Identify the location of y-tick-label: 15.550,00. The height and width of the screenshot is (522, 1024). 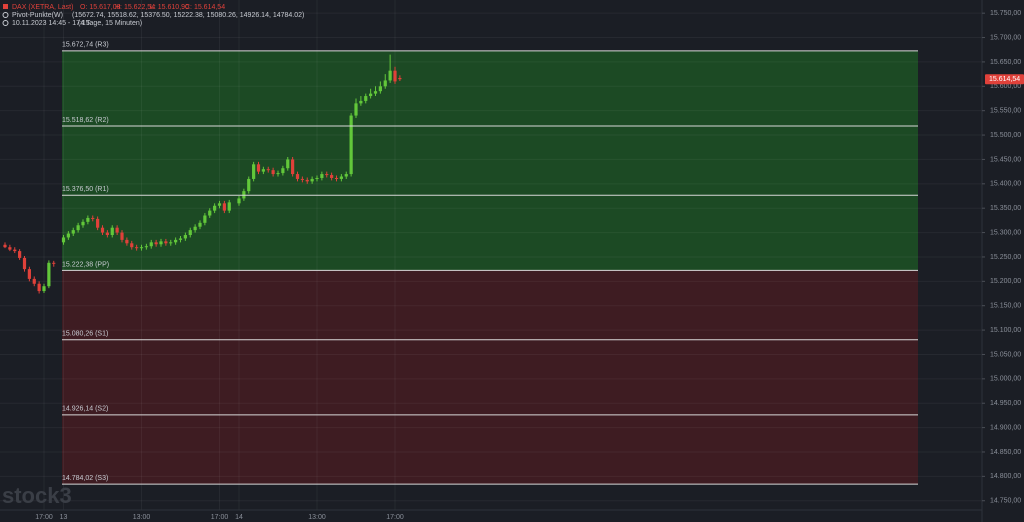
(1005, 111).